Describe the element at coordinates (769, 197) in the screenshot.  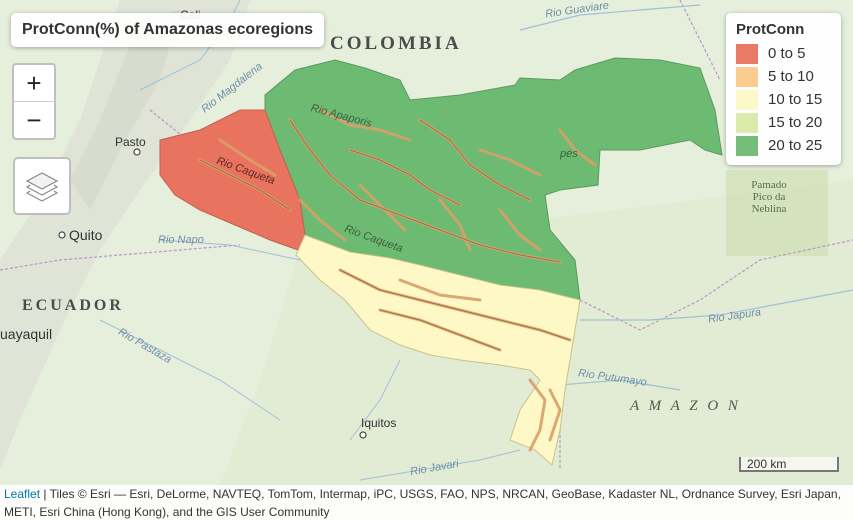
I see `park-label-pico-da-neblina: Pamado Pico da Neblina` at that location.